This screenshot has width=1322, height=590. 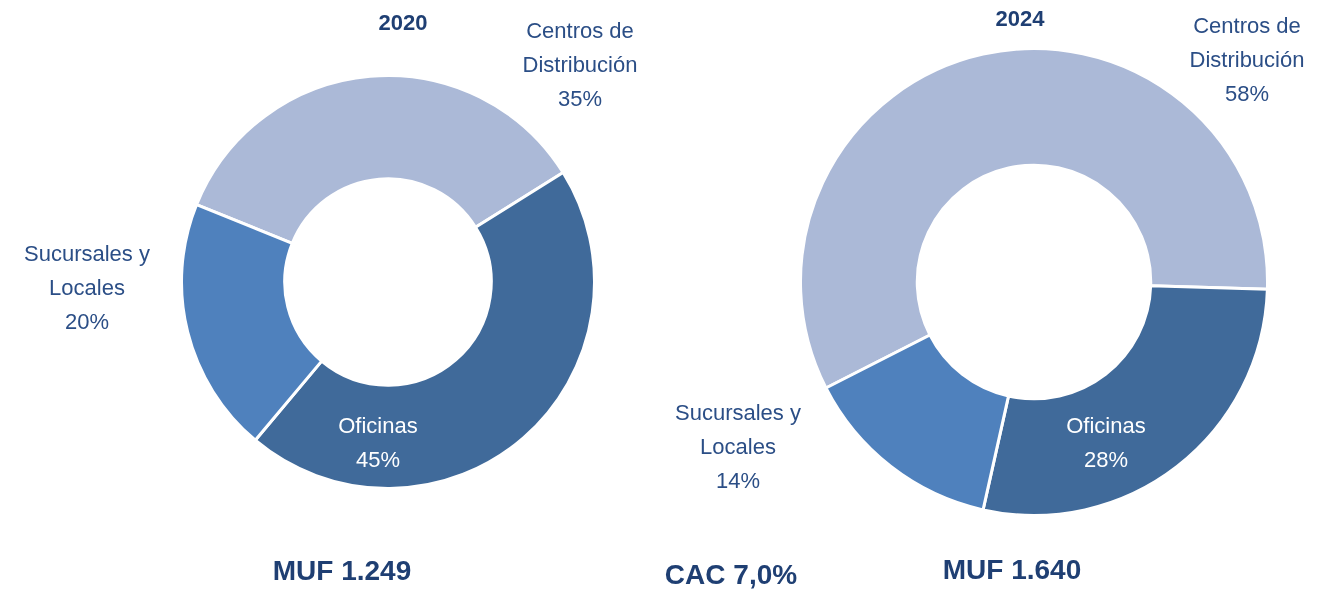 What do you see at coordinates (731, 574) in the screenshot?
I see `text: CAC 7,0%` at bounding box center [731, 574].